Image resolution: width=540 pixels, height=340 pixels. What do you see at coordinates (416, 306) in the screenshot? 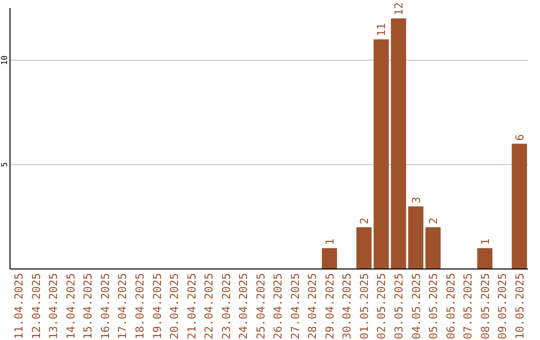
I see `x-tick-label: 04.05.2025` at bounding box center [416, 306].